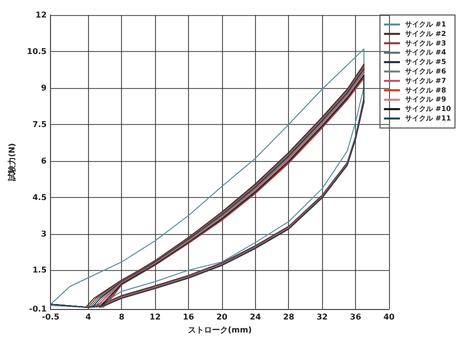 This screenshot has height=339, width=460. I want to click on y-tick-label: -0.1, so click(38, 309).